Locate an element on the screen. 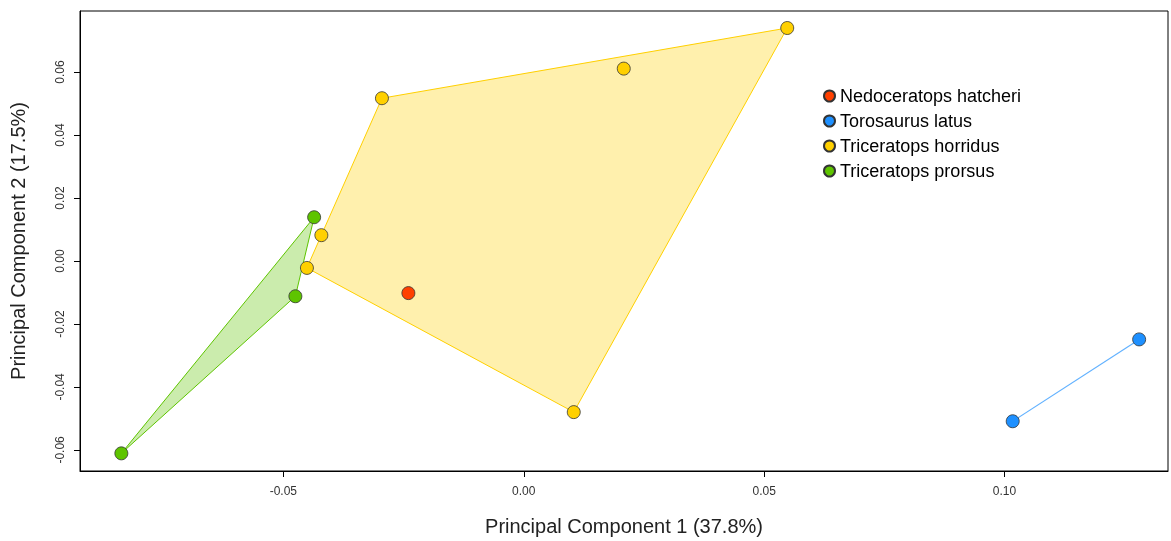  y-tick-label: -0.04 is located at coordinates (60, 386).